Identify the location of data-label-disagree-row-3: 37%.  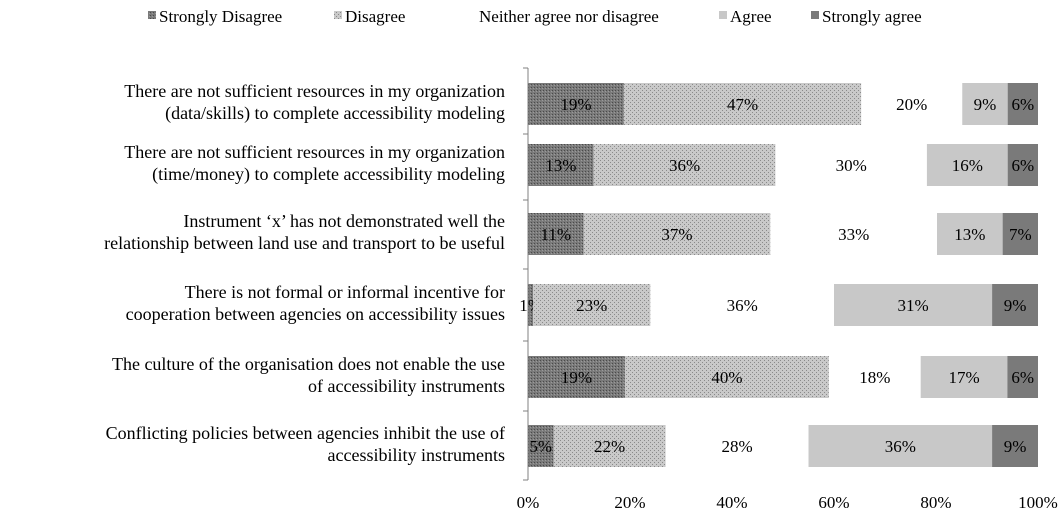
(676, 234).